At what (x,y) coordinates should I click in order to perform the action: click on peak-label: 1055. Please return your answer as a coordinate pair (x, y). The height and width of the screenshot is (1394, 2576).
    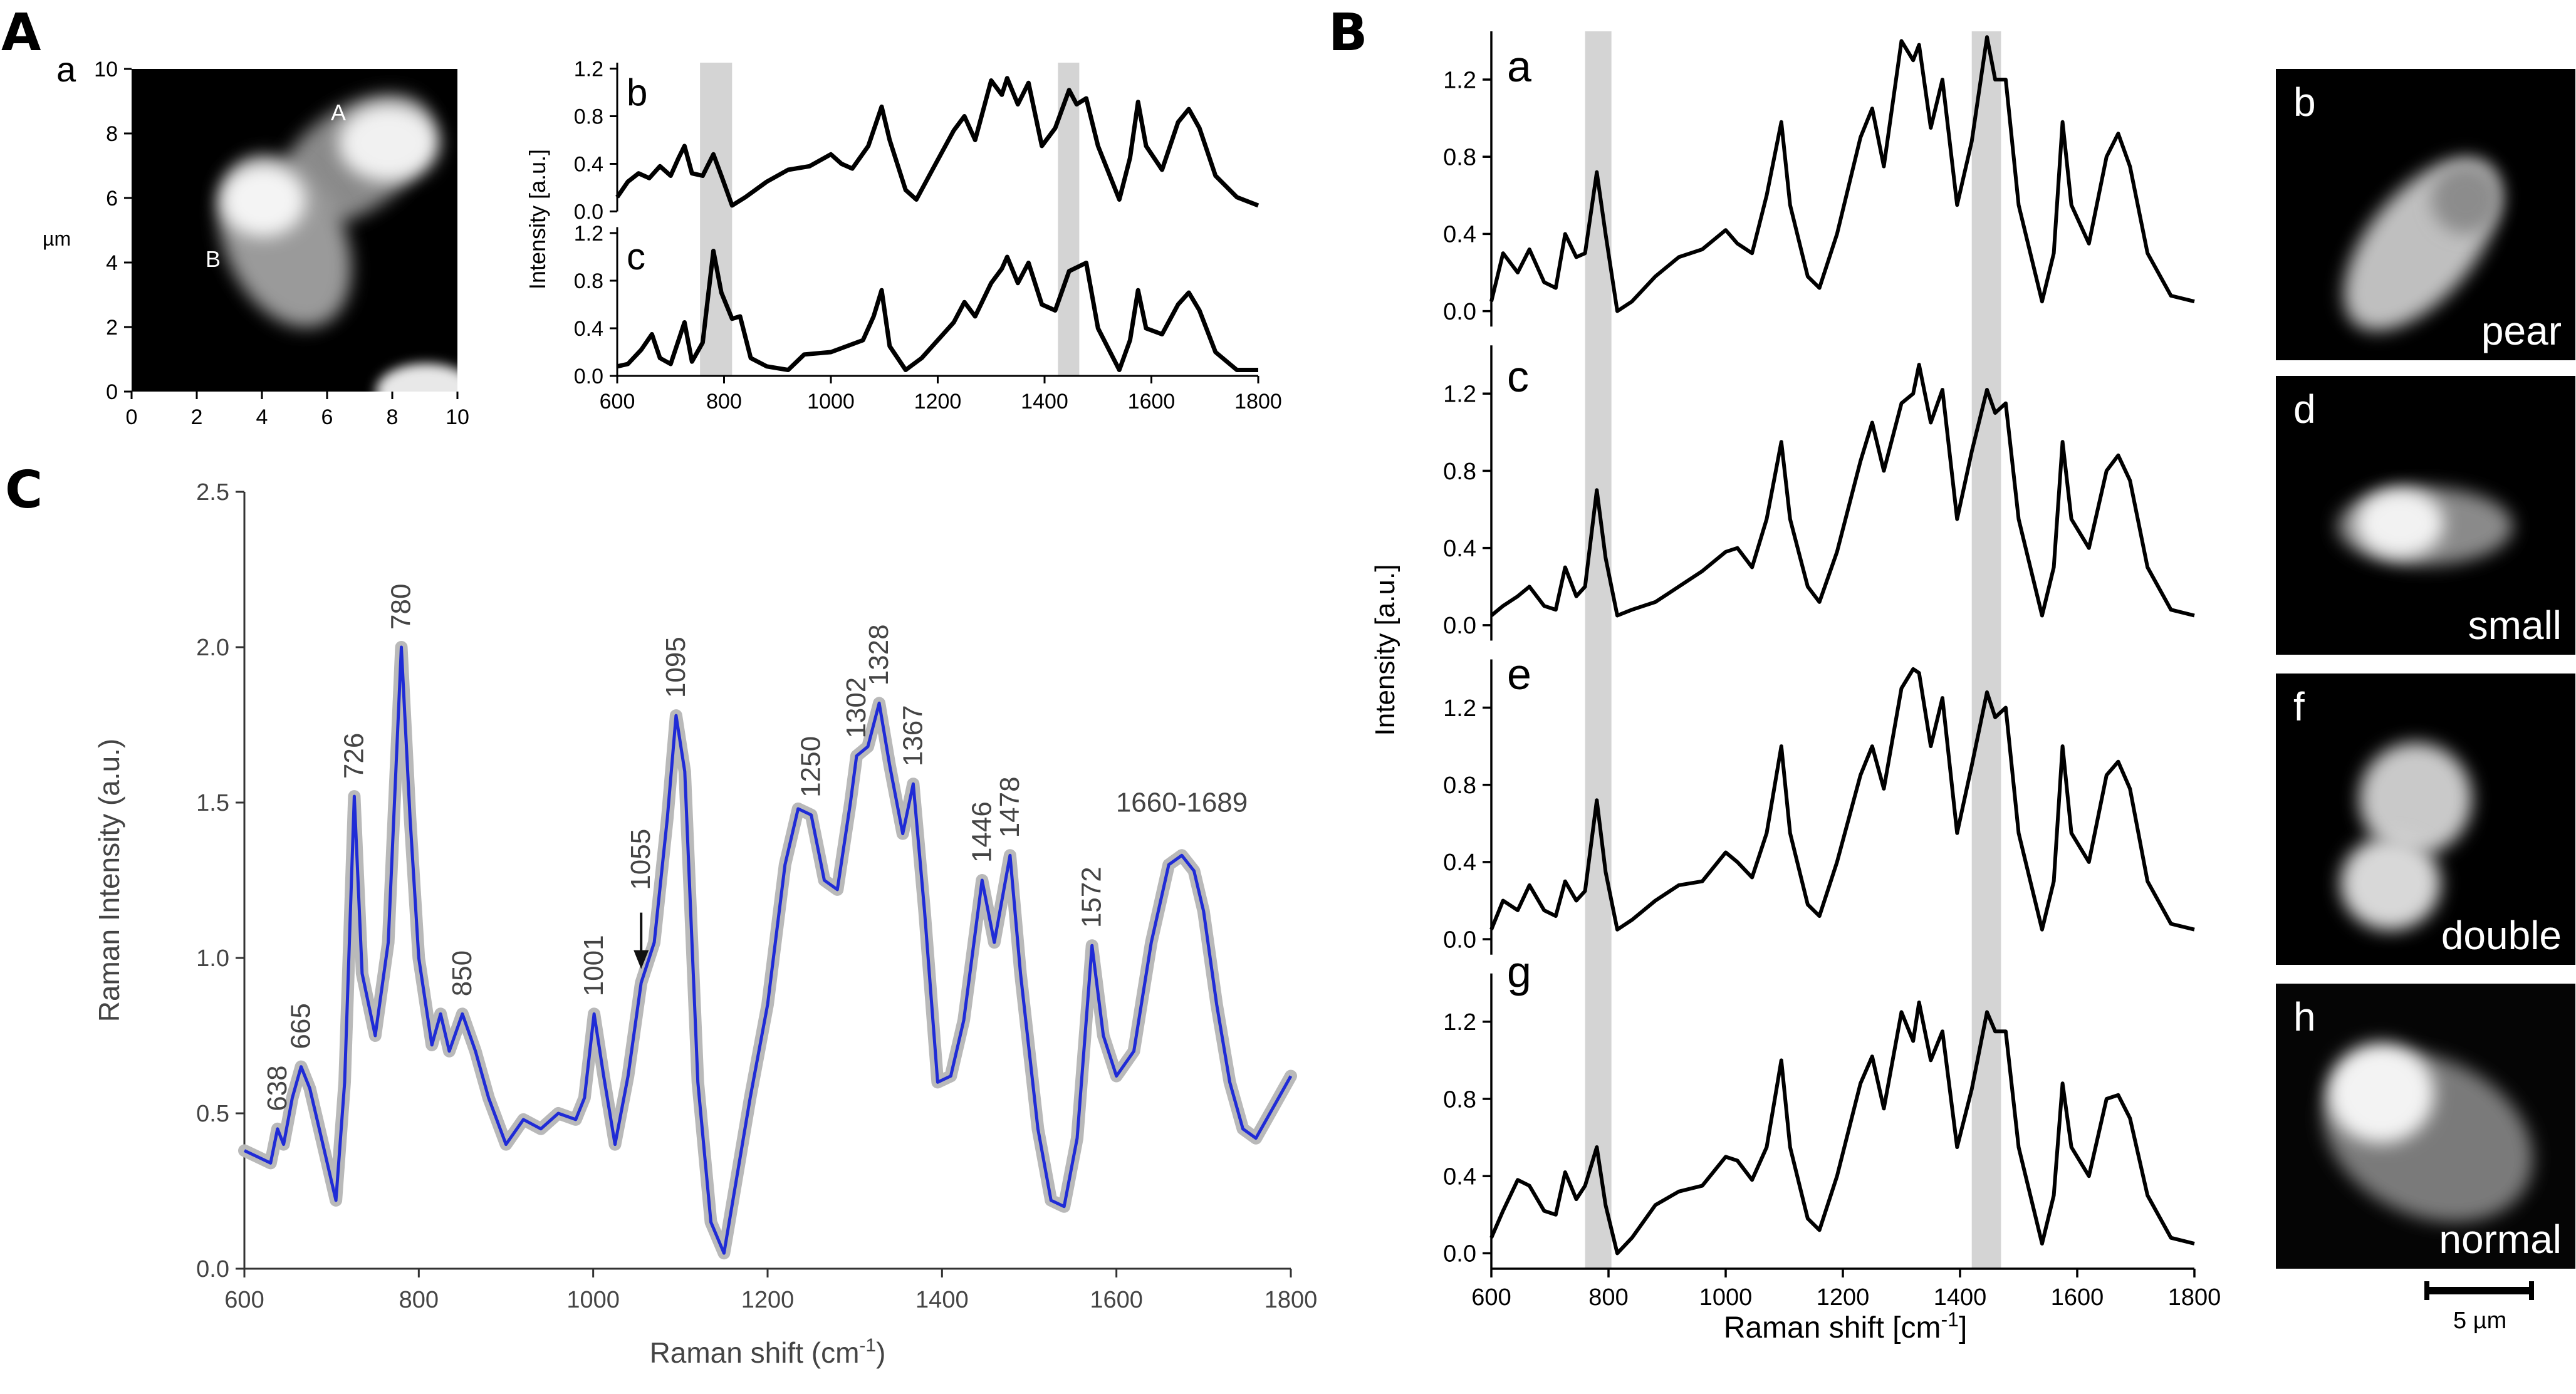
    Looking at the image, I should click on (640, 860).